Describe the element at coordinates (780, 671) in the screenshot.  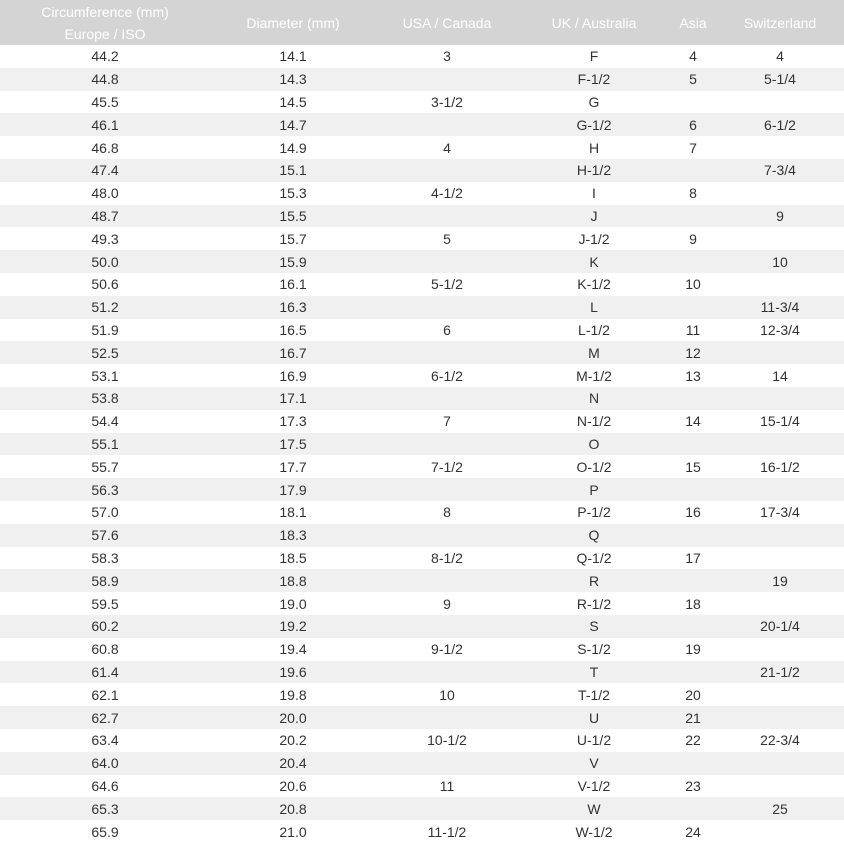
I see `table-cell: 21-1/2` at that location.